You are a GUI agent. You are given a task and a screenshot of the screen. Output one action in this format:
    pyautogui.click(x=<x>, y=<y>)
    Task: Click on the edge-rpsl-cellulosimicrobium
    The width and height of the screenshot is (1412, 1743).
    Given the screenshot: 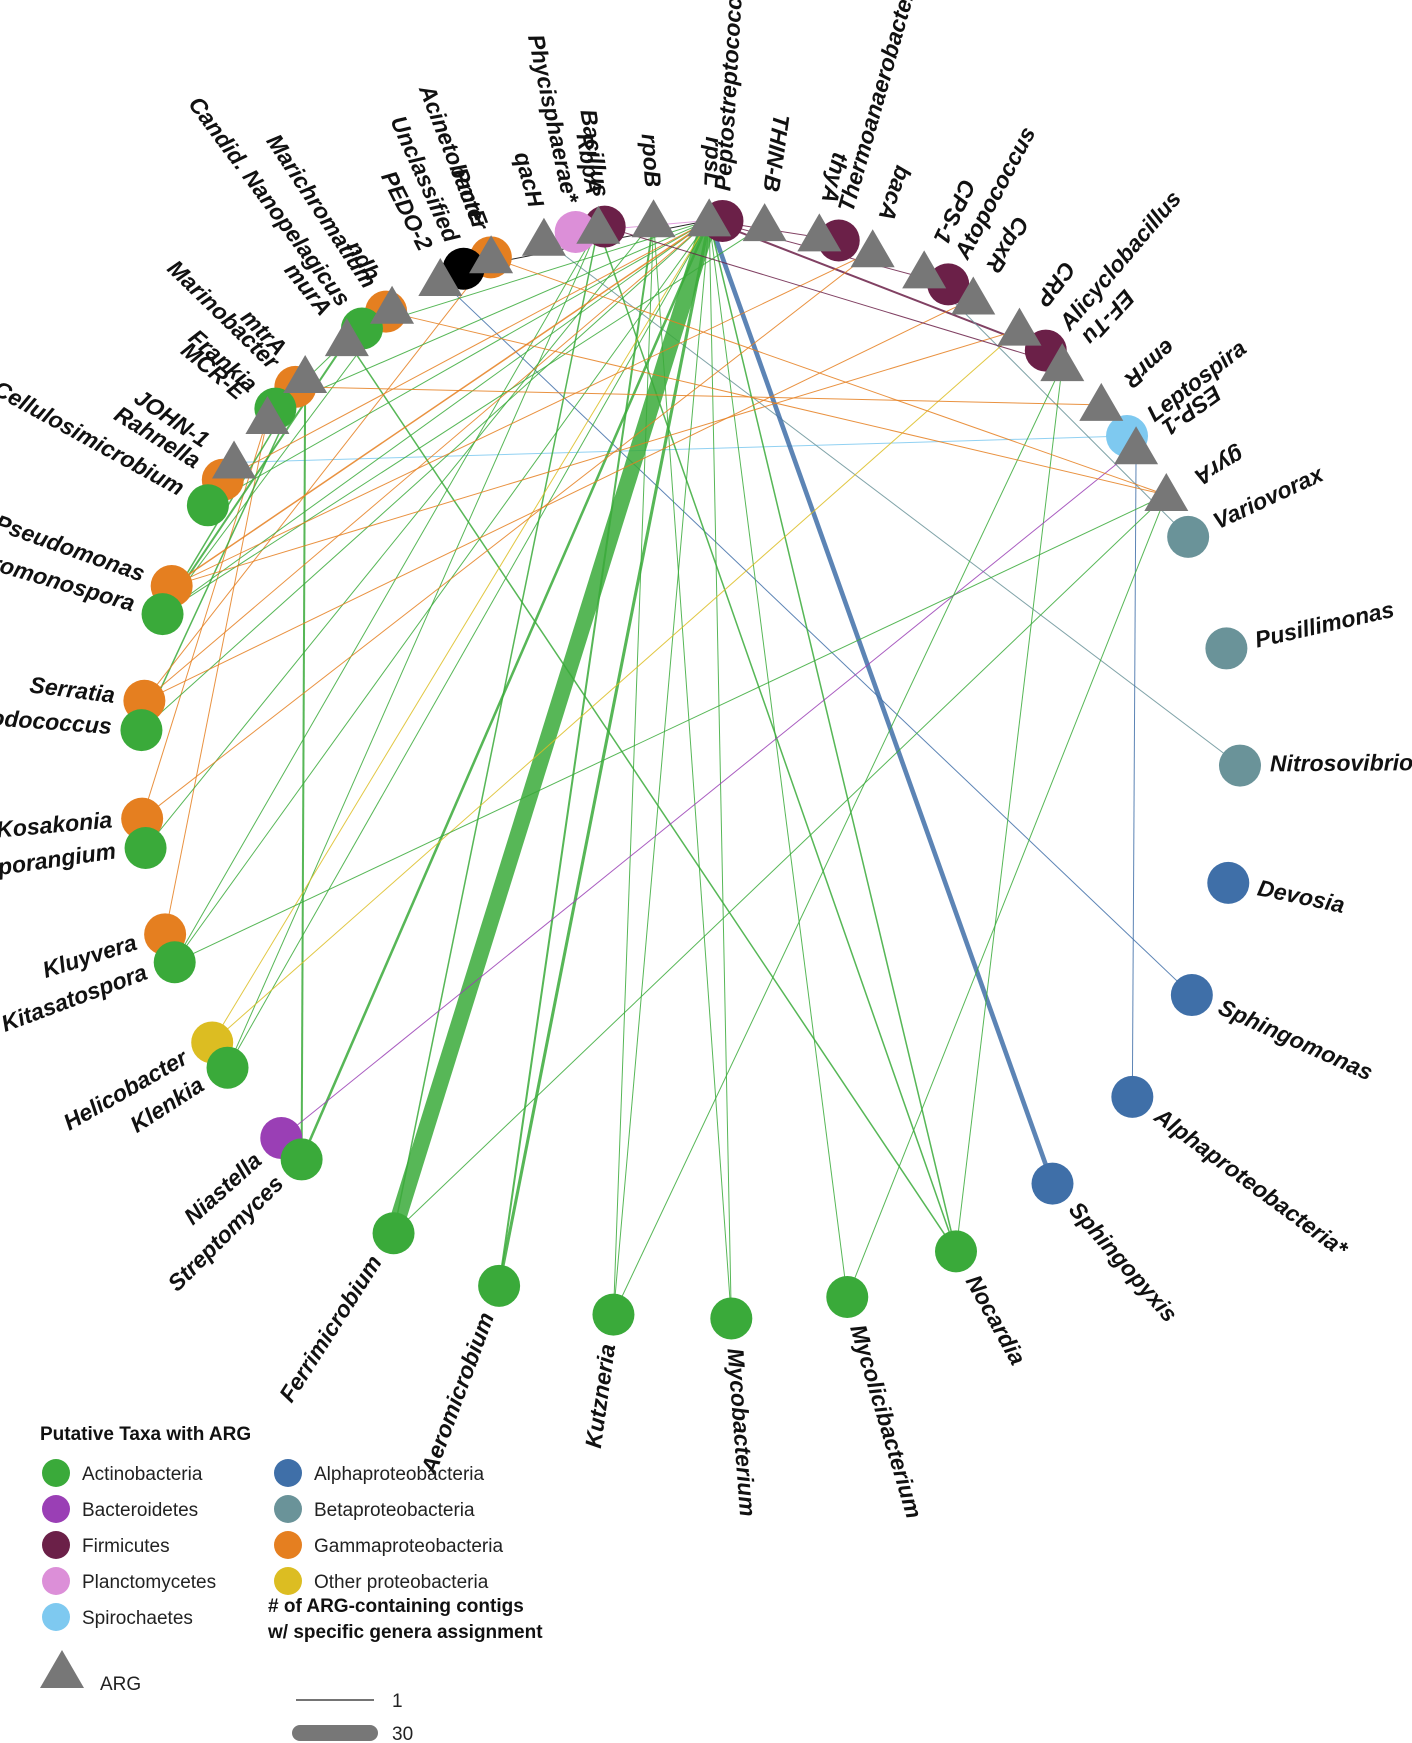 What is the action you would take?
    pyautogui.click(x=458, y=362)
    